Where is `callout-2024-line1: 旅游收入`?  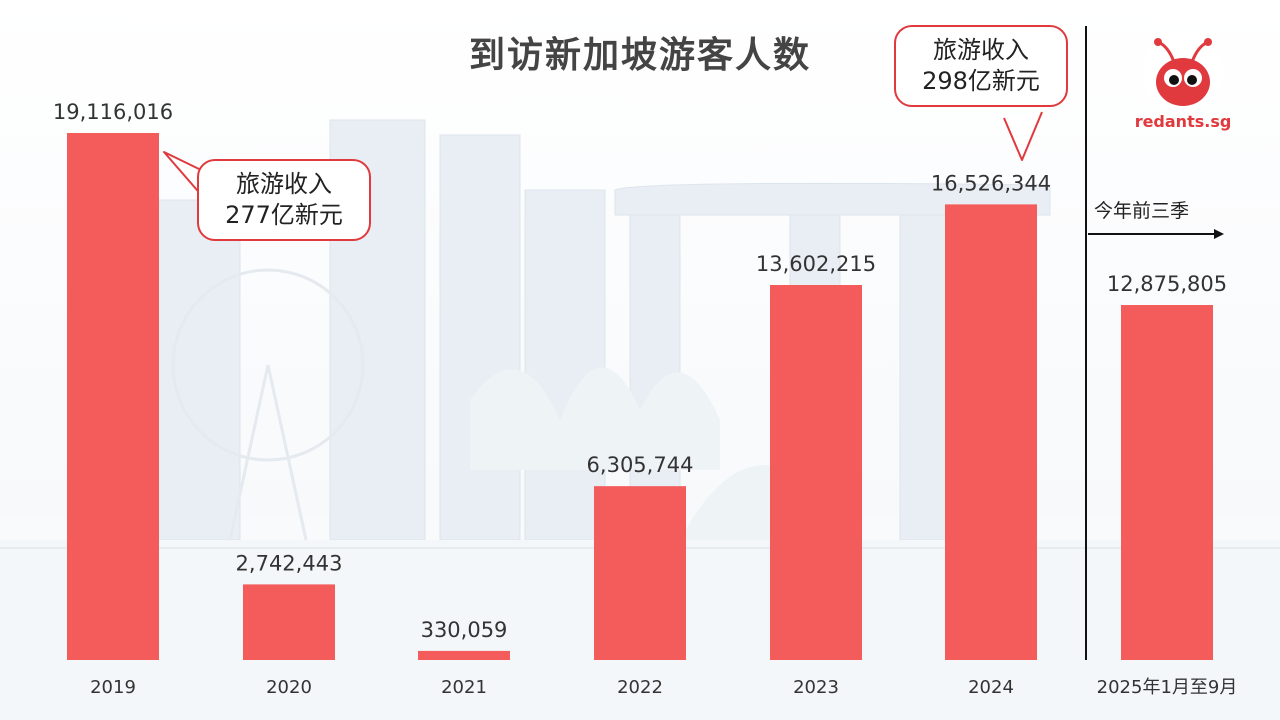 callout-2024-line1: 旅游收入 is located at coordinates (981, 50).